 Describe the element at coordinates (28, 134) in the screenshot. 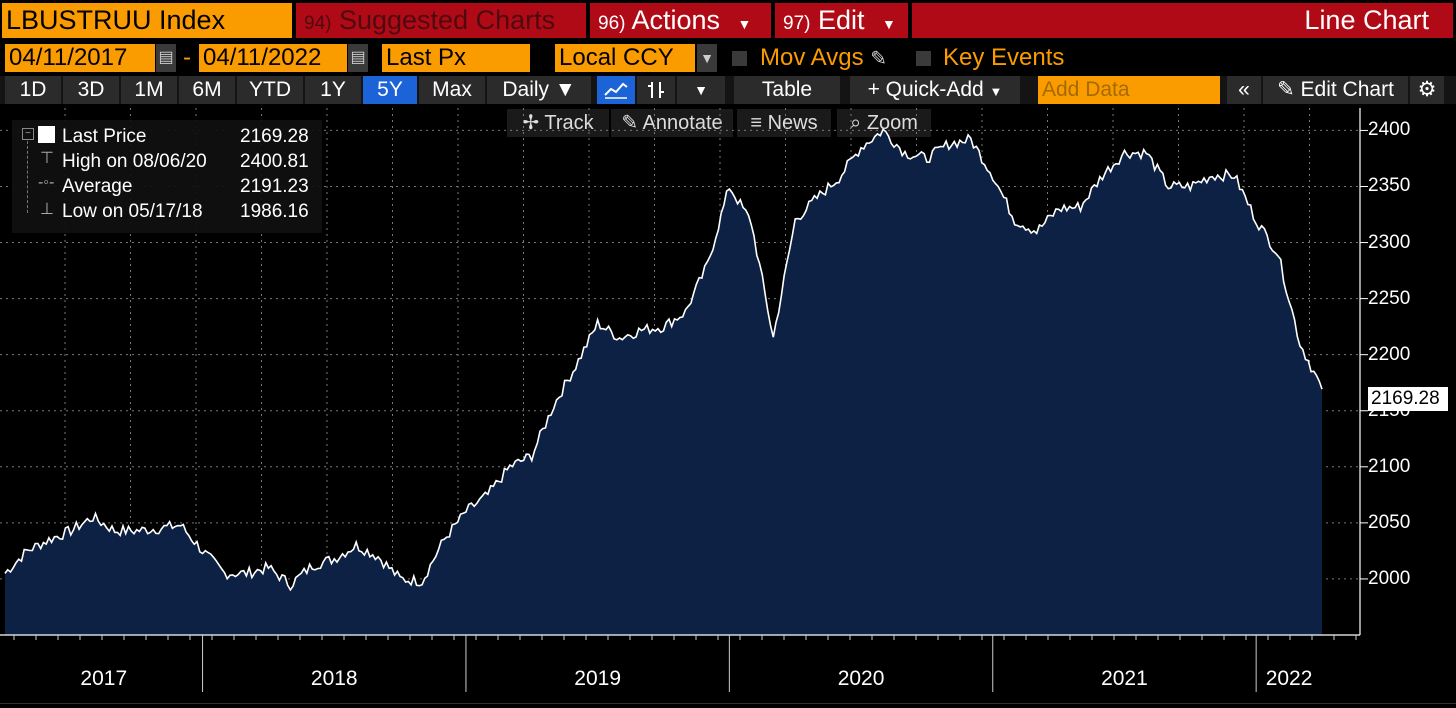

I see `collapse-legend-icon: −` at that location.